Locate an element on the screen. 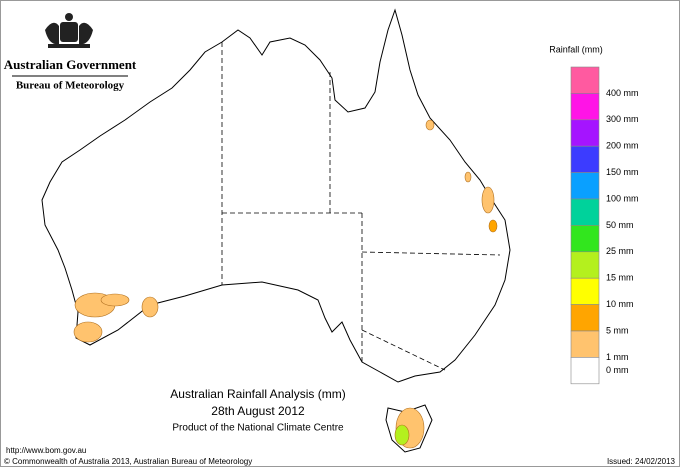 The width and height of the screenshot is (680, 472). legend-label: 150 mm is located at coordinates (622, 172).